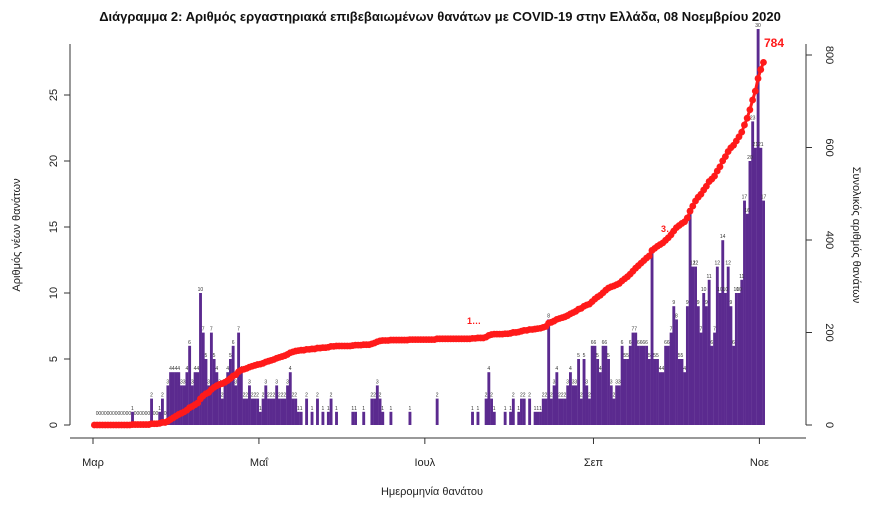  What do you see at coordinates (708, 277) in the screenshot?
I see `bar-value-label: 11` at bounding box center [708, 277].